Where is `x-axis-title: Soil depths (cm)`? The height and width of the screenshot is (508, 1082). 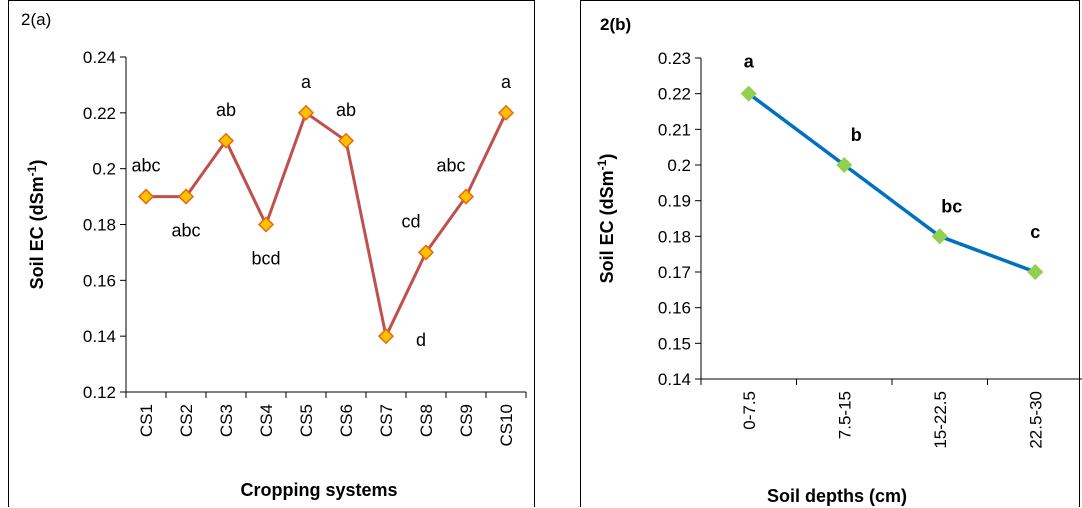
x-axis-title: Soil depths (cm) is located at coordinates (837, 496).